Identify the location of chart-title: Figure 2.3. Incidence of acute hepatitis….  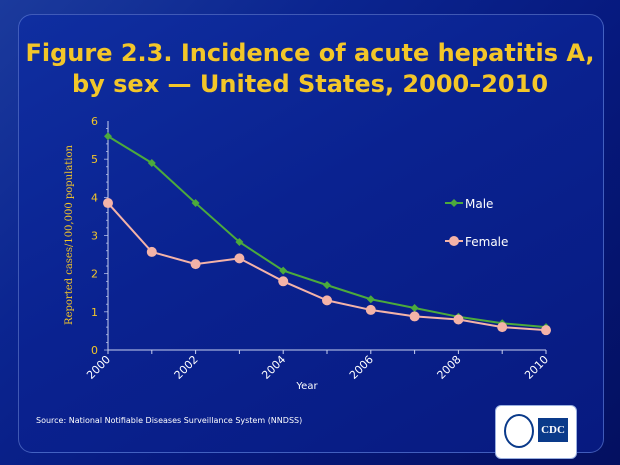
(310, 69).